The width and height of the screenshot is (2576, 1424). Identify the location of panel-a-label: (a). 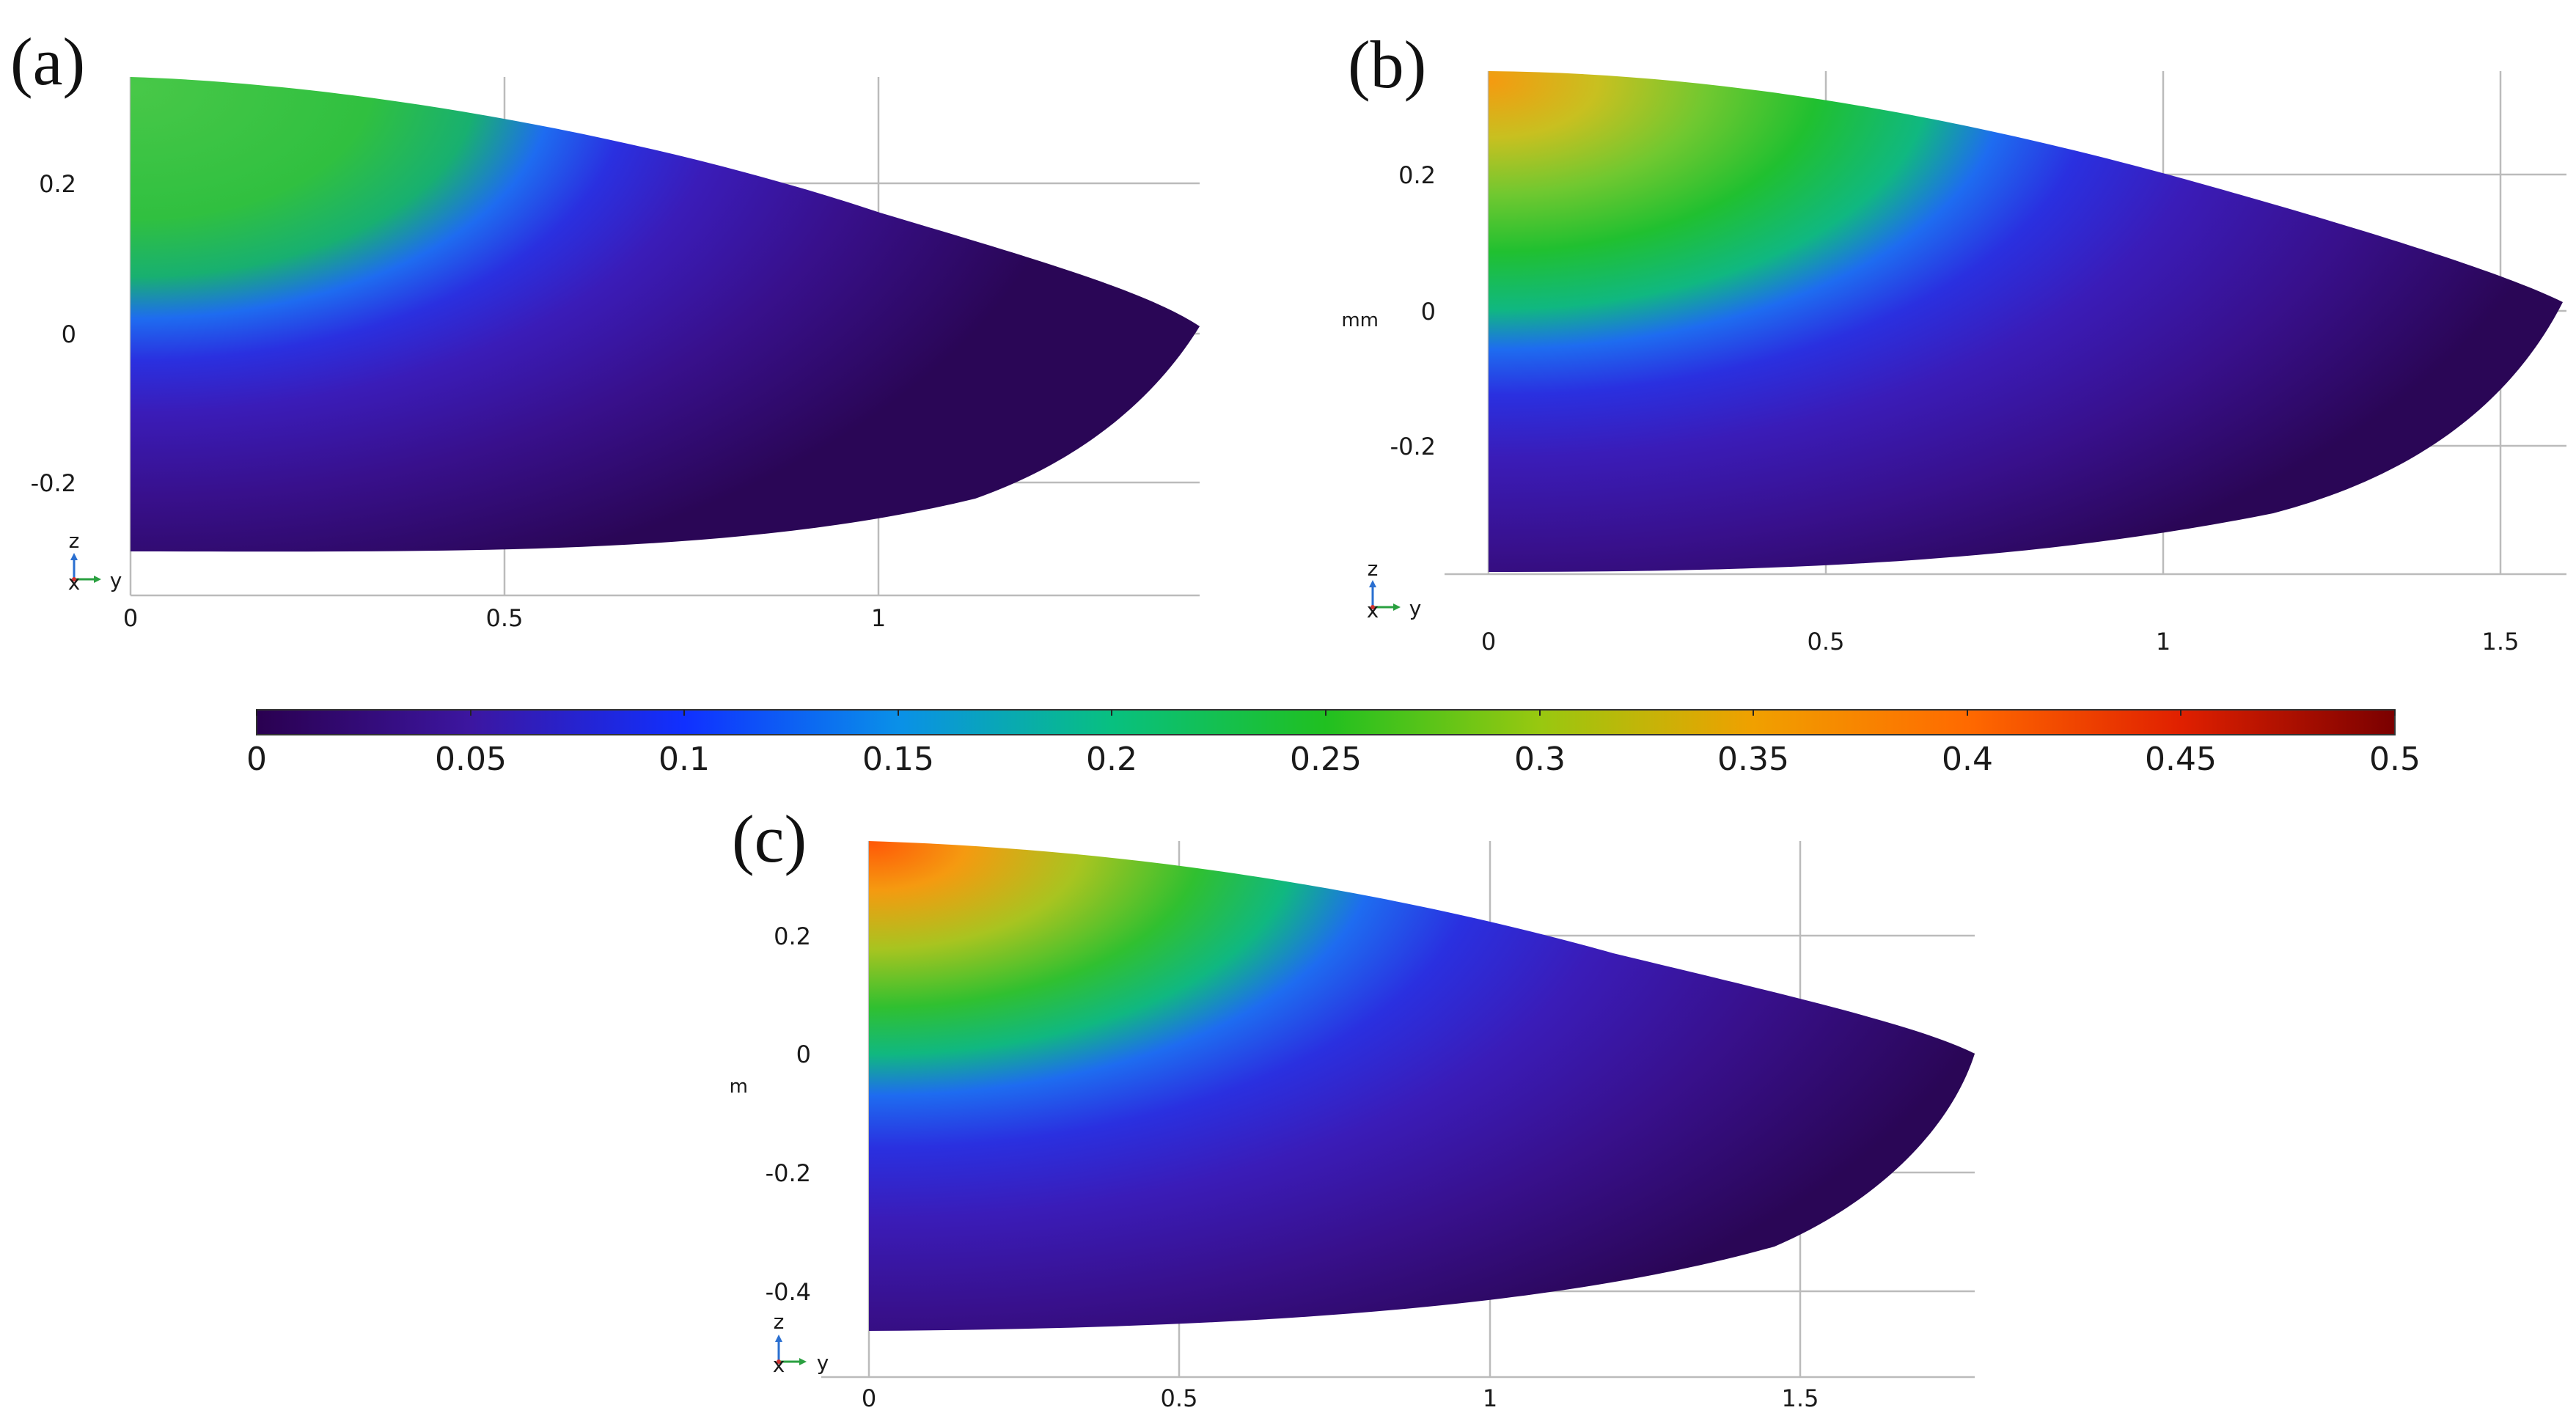
(48, 61).